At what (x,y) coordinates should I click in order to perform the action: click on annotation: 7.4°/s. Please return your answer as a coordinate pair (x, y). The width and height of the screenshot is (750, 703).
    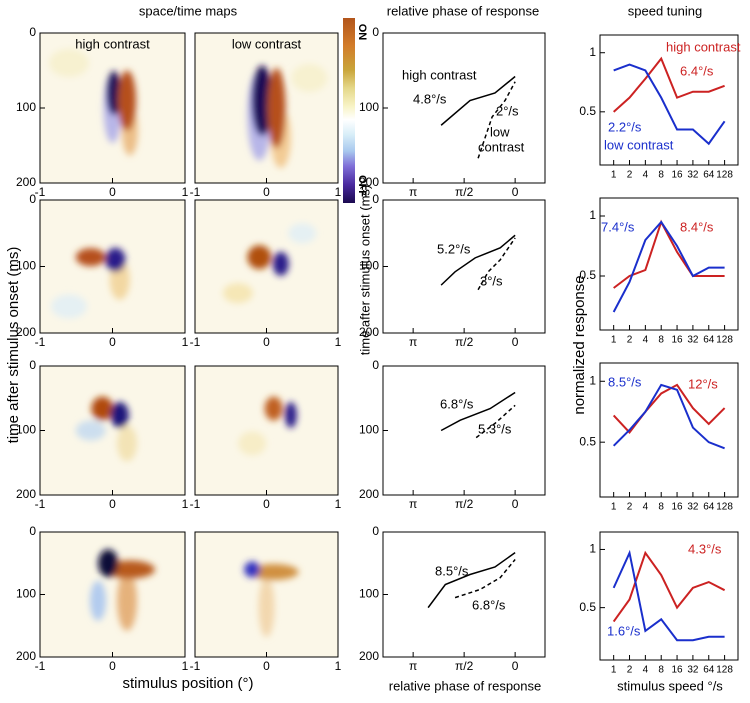
    Looking at the image, I should click on (618, 226).